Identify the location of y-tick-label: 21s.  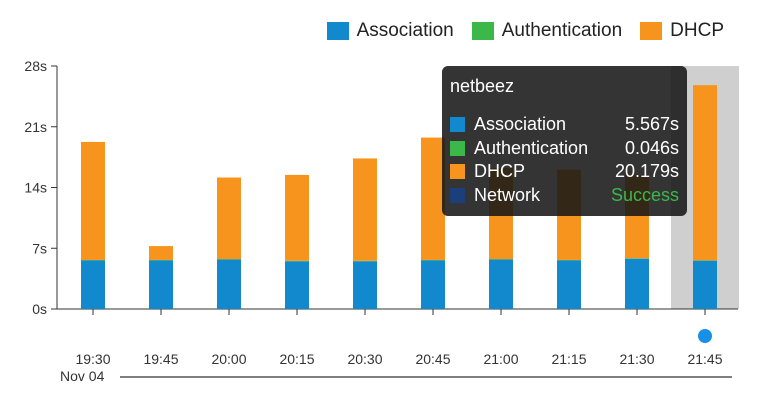
(35, 127).